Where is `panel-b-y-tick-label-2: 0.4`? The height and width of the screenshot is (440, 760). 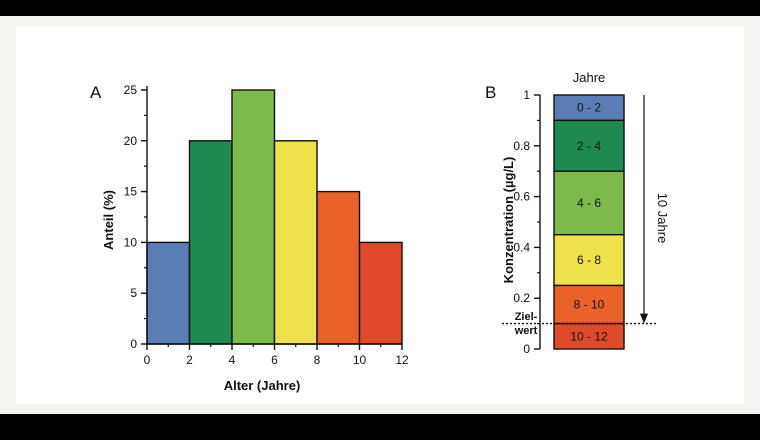 panel-b-y-tick-label-2: 0.4 is located at coordinates (521, 247).